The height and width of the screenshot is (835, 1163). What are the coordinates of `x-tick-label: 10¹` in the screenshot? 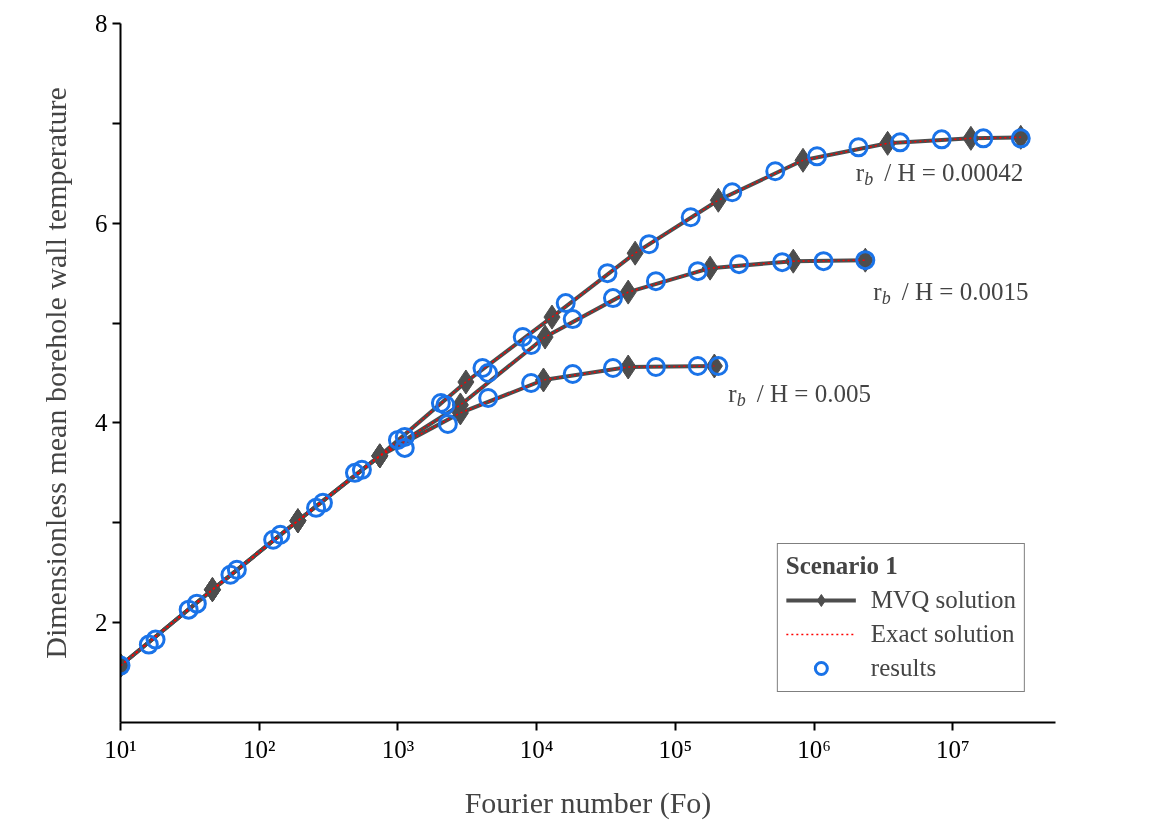 It's located at (120, 749).